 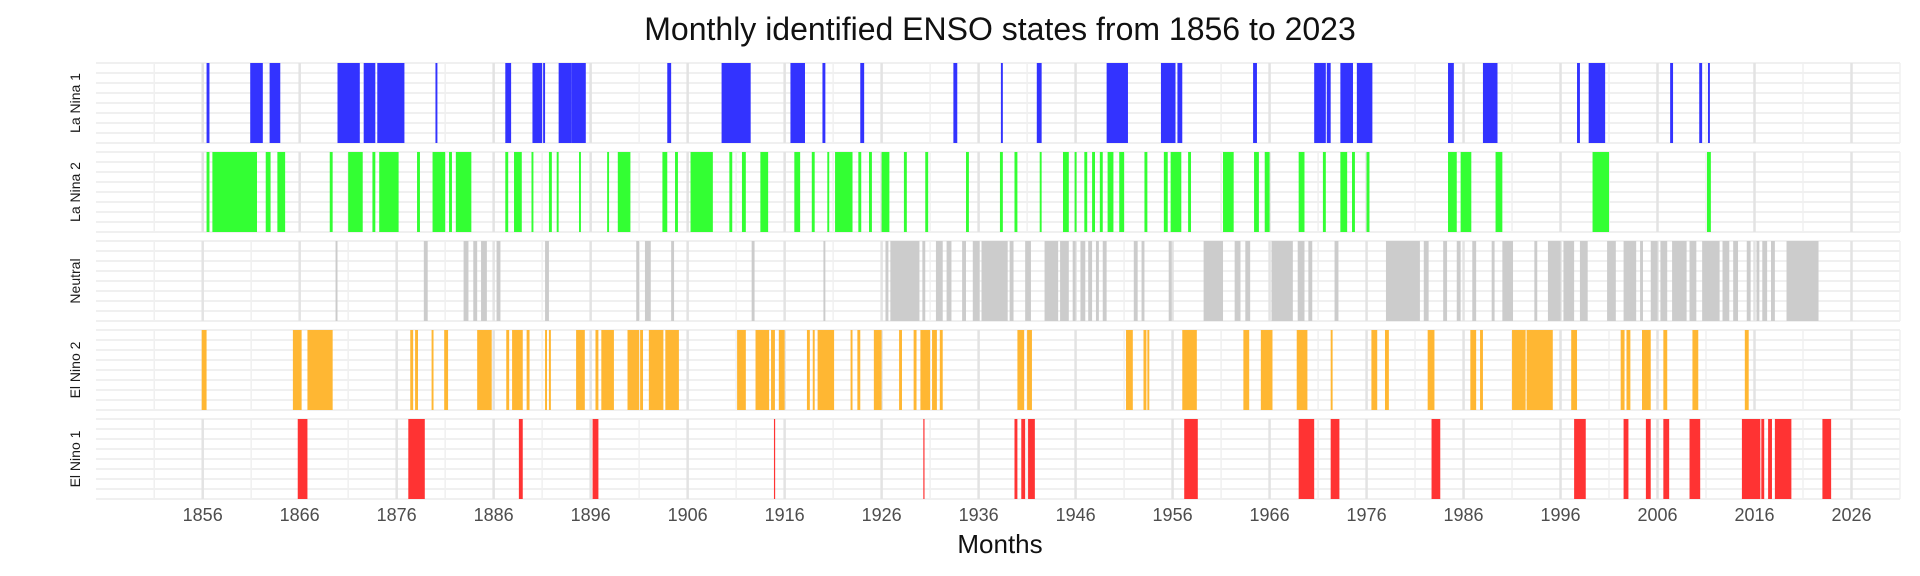 What do you see at coordinates (785, 515) in the screenshot?
I see `x-tick-label: 1916` at bounding box center [785, 515].